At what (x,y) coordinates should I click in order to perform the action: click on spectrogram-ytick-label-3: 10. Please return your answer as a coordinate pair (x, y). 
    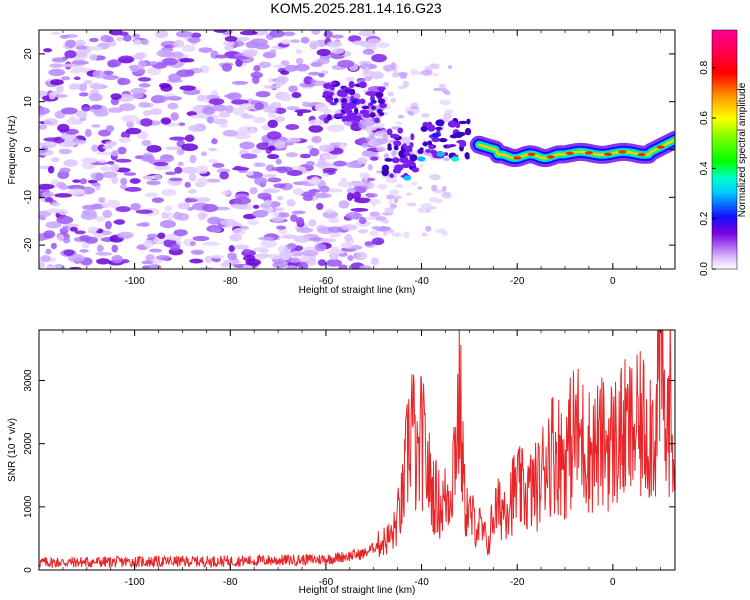
    Looking at the image, I should click on (28, 102).